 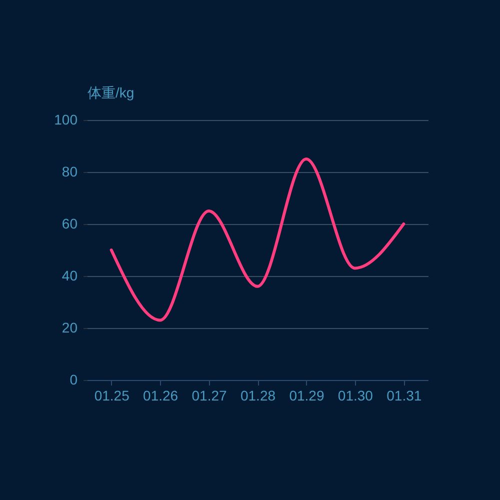 I want to click on x-tick-label: 01.26, so click(x=160, y=396).